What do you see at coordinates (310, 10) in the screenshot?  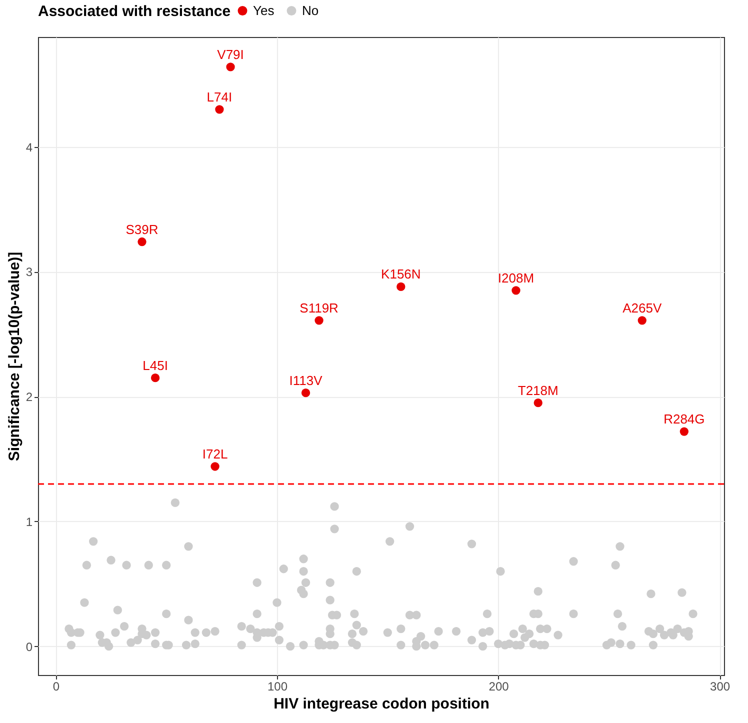 I see `legend-label: No` at bounding box center [310, 10].